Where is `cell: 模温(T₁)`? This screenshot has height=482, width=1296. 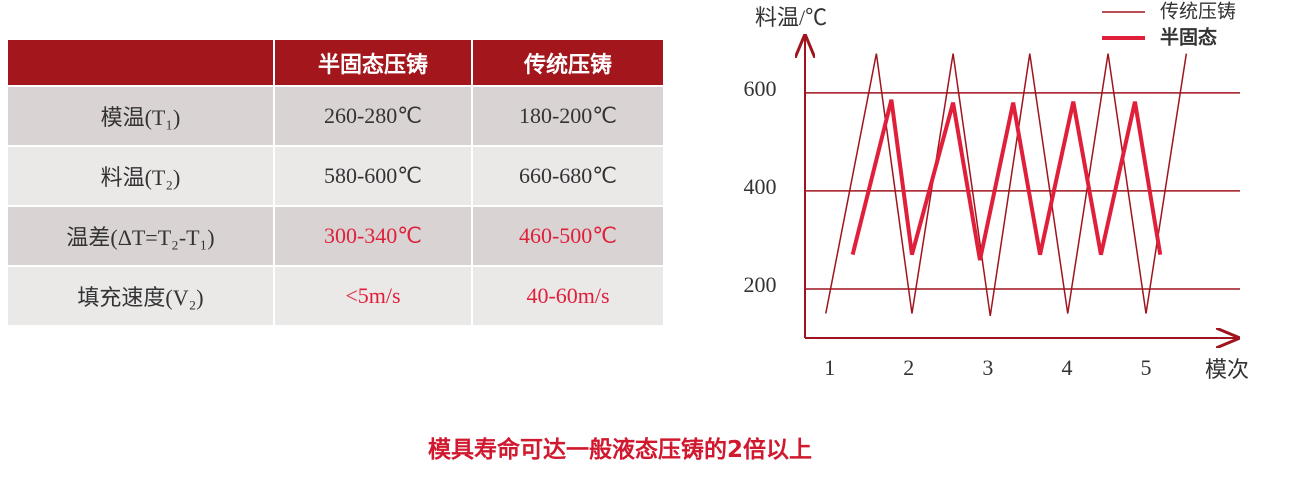 cell: 模温(T₁) is located at coordinates (140, 116).